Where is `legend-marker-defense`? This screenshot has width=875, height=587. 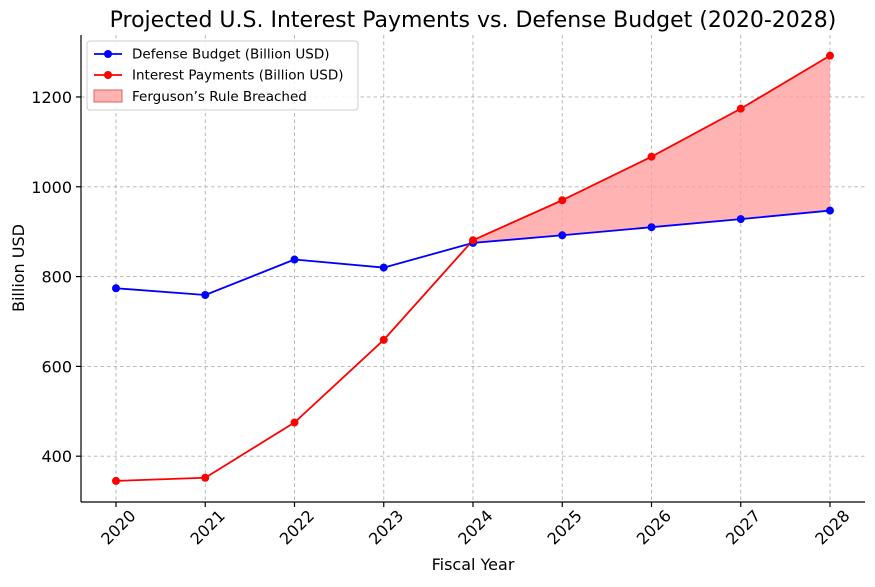 legend-marker-defense is located at coordinates (108, 54).